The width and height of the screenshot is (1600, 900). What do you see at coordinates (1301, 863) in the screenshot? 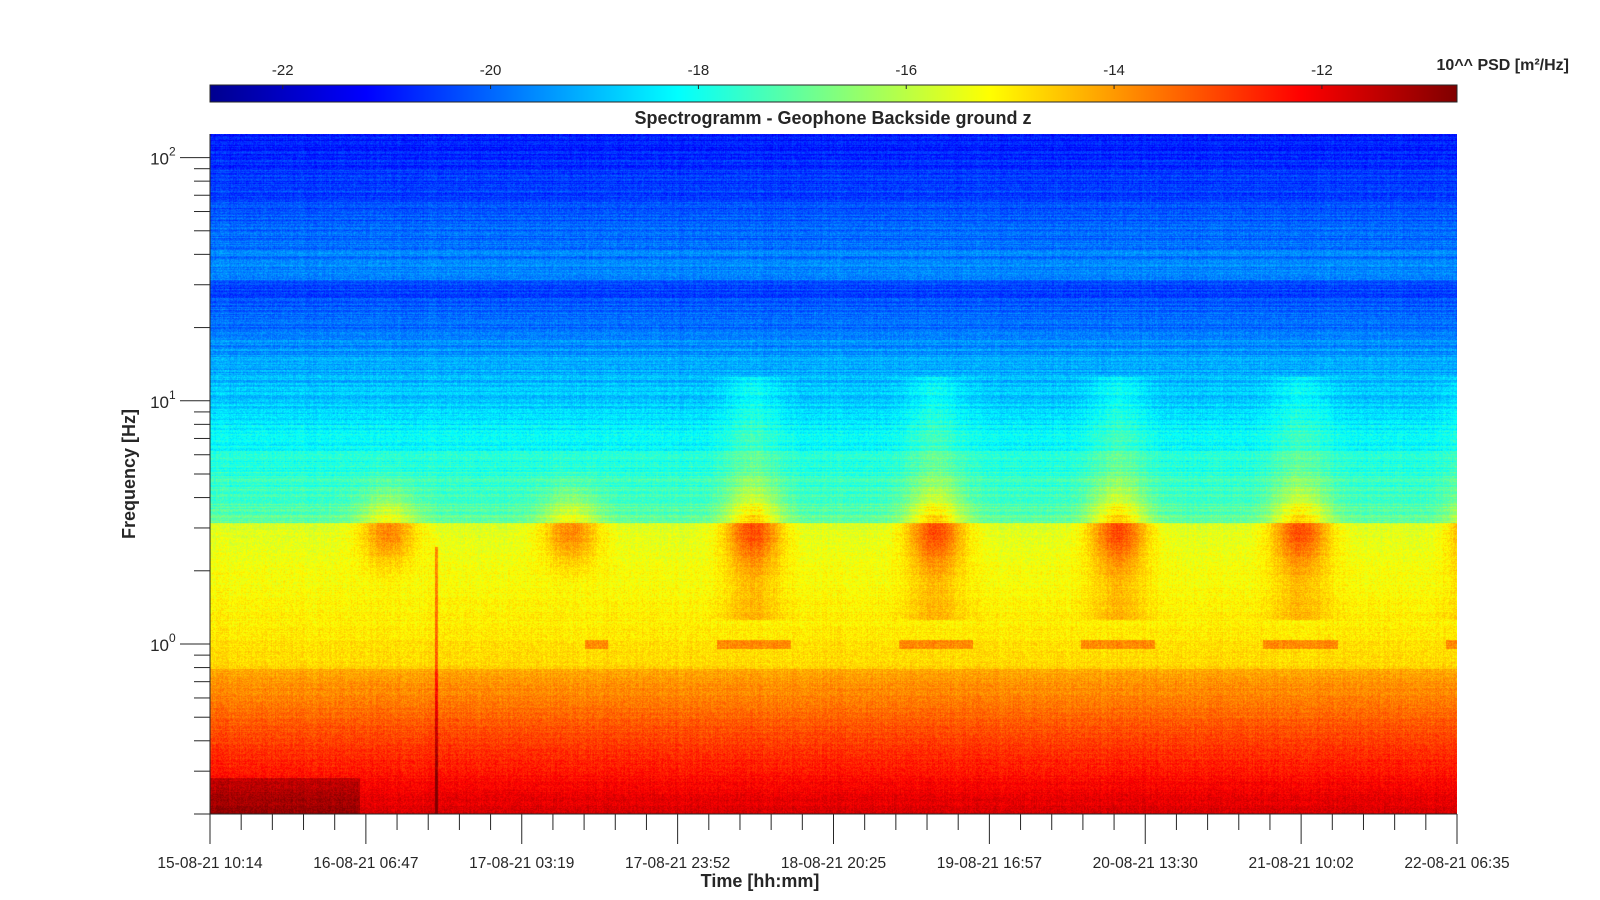
I see `x-tick-label: 21-08-21 10:02` at bounding box center [1301, 863].